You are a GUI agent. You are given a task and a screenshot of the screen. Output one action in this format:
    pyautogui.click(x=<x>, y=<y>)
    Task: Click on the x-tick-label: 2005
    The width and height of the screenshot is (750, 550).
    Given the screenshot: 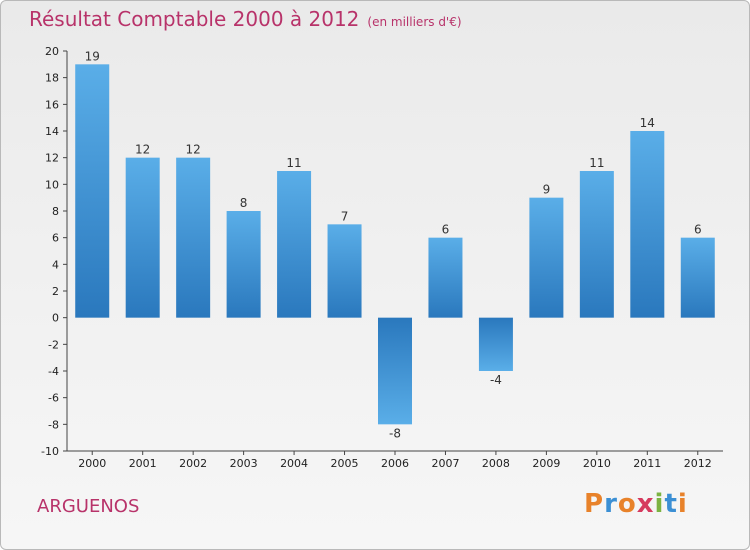 What is the action you would take?
    pyautogui.click(x=345, y=463)
    